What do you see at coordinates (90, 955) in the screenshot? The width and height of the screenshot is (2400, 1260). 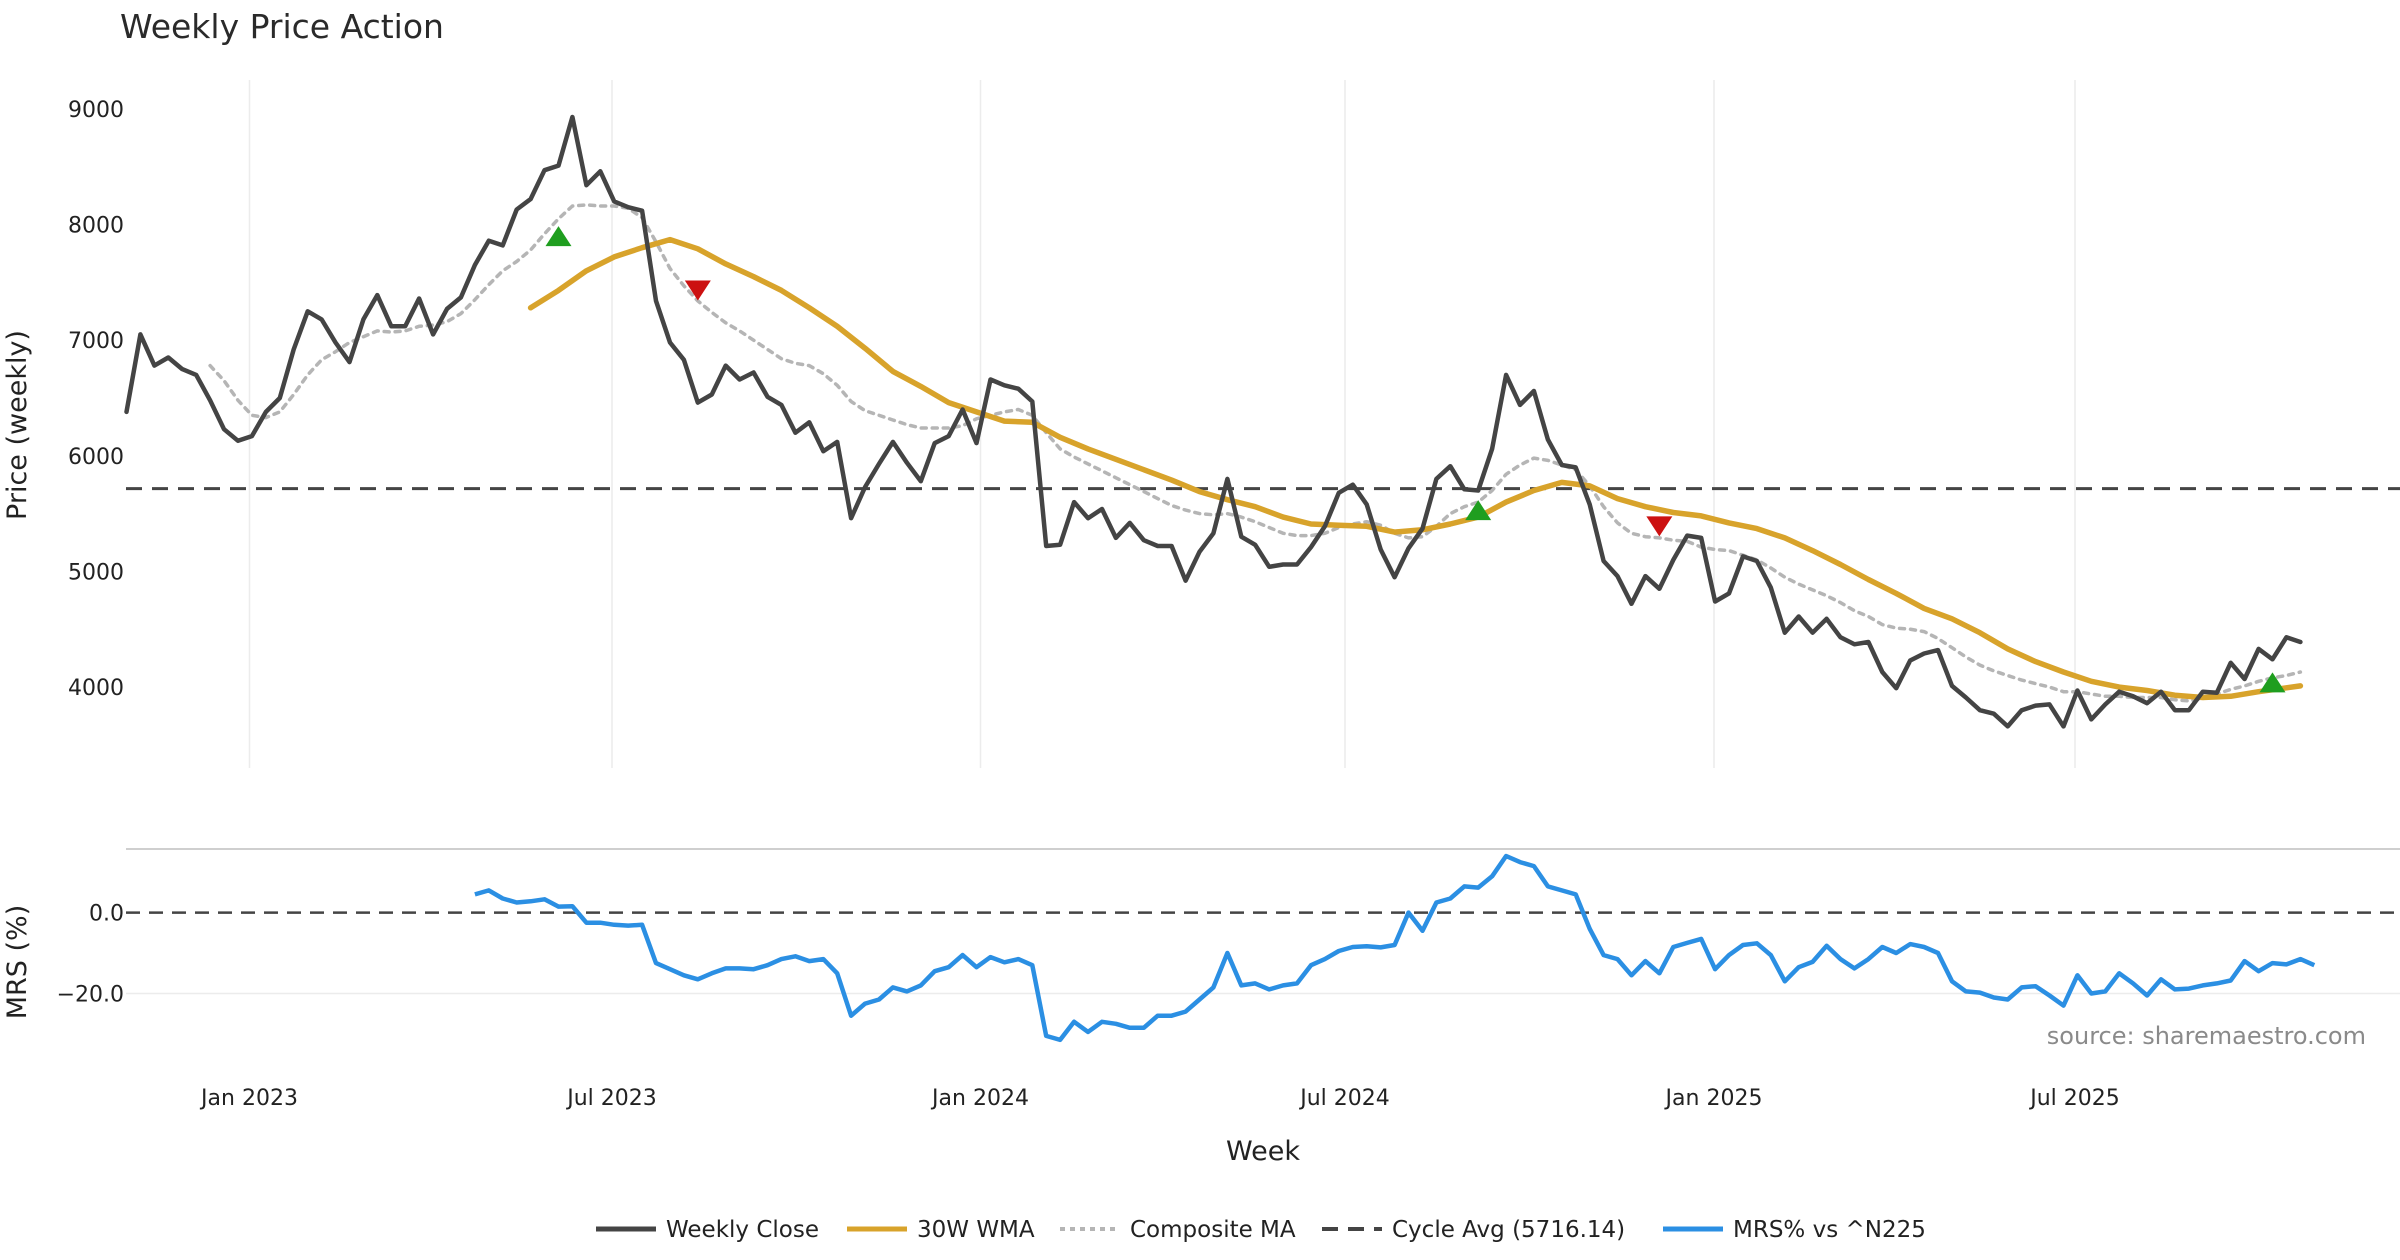 I see `mrs-y-axis: 0.0 −20.0` at bounding box center [90, 955].